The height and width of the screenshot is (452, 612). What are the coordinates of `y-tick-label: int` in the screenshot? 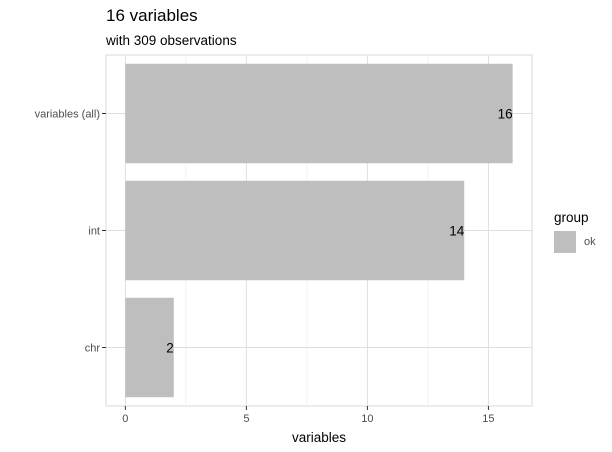 It's located at (94, 232).